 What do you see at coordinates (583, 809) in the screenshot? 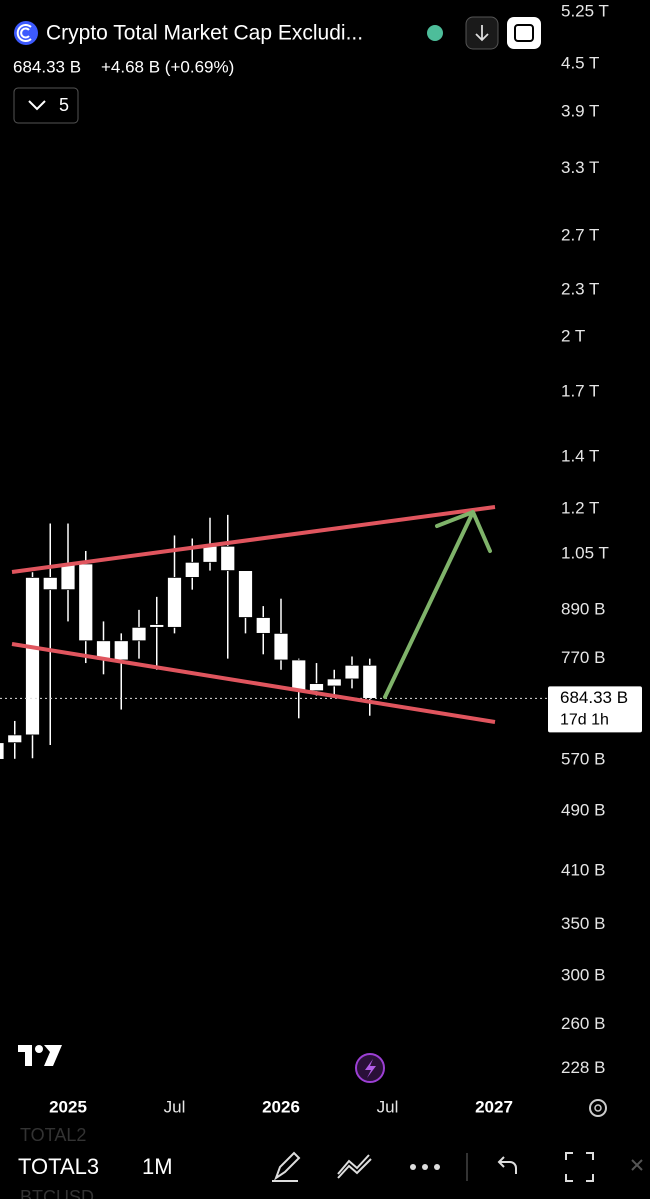
I see `y-tick-label: 490 B` at bounding box center [583, 809].